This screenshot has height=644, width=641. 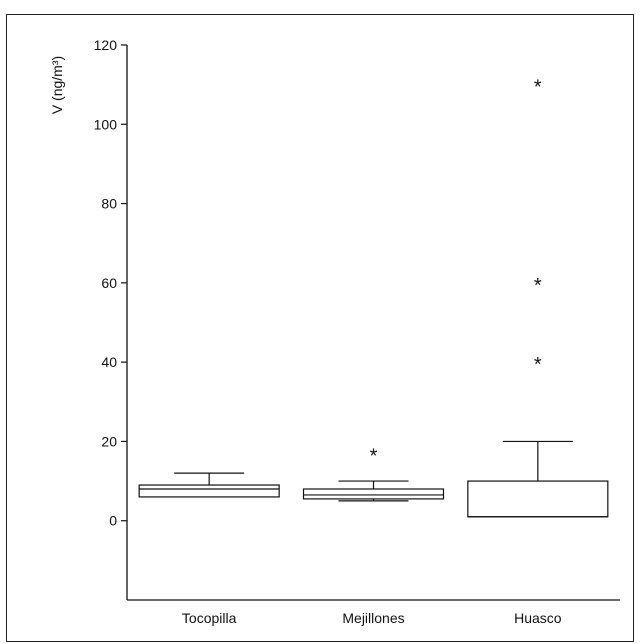 I want to click on x-tick-label: Mejillones, so click(x=373, y=618).